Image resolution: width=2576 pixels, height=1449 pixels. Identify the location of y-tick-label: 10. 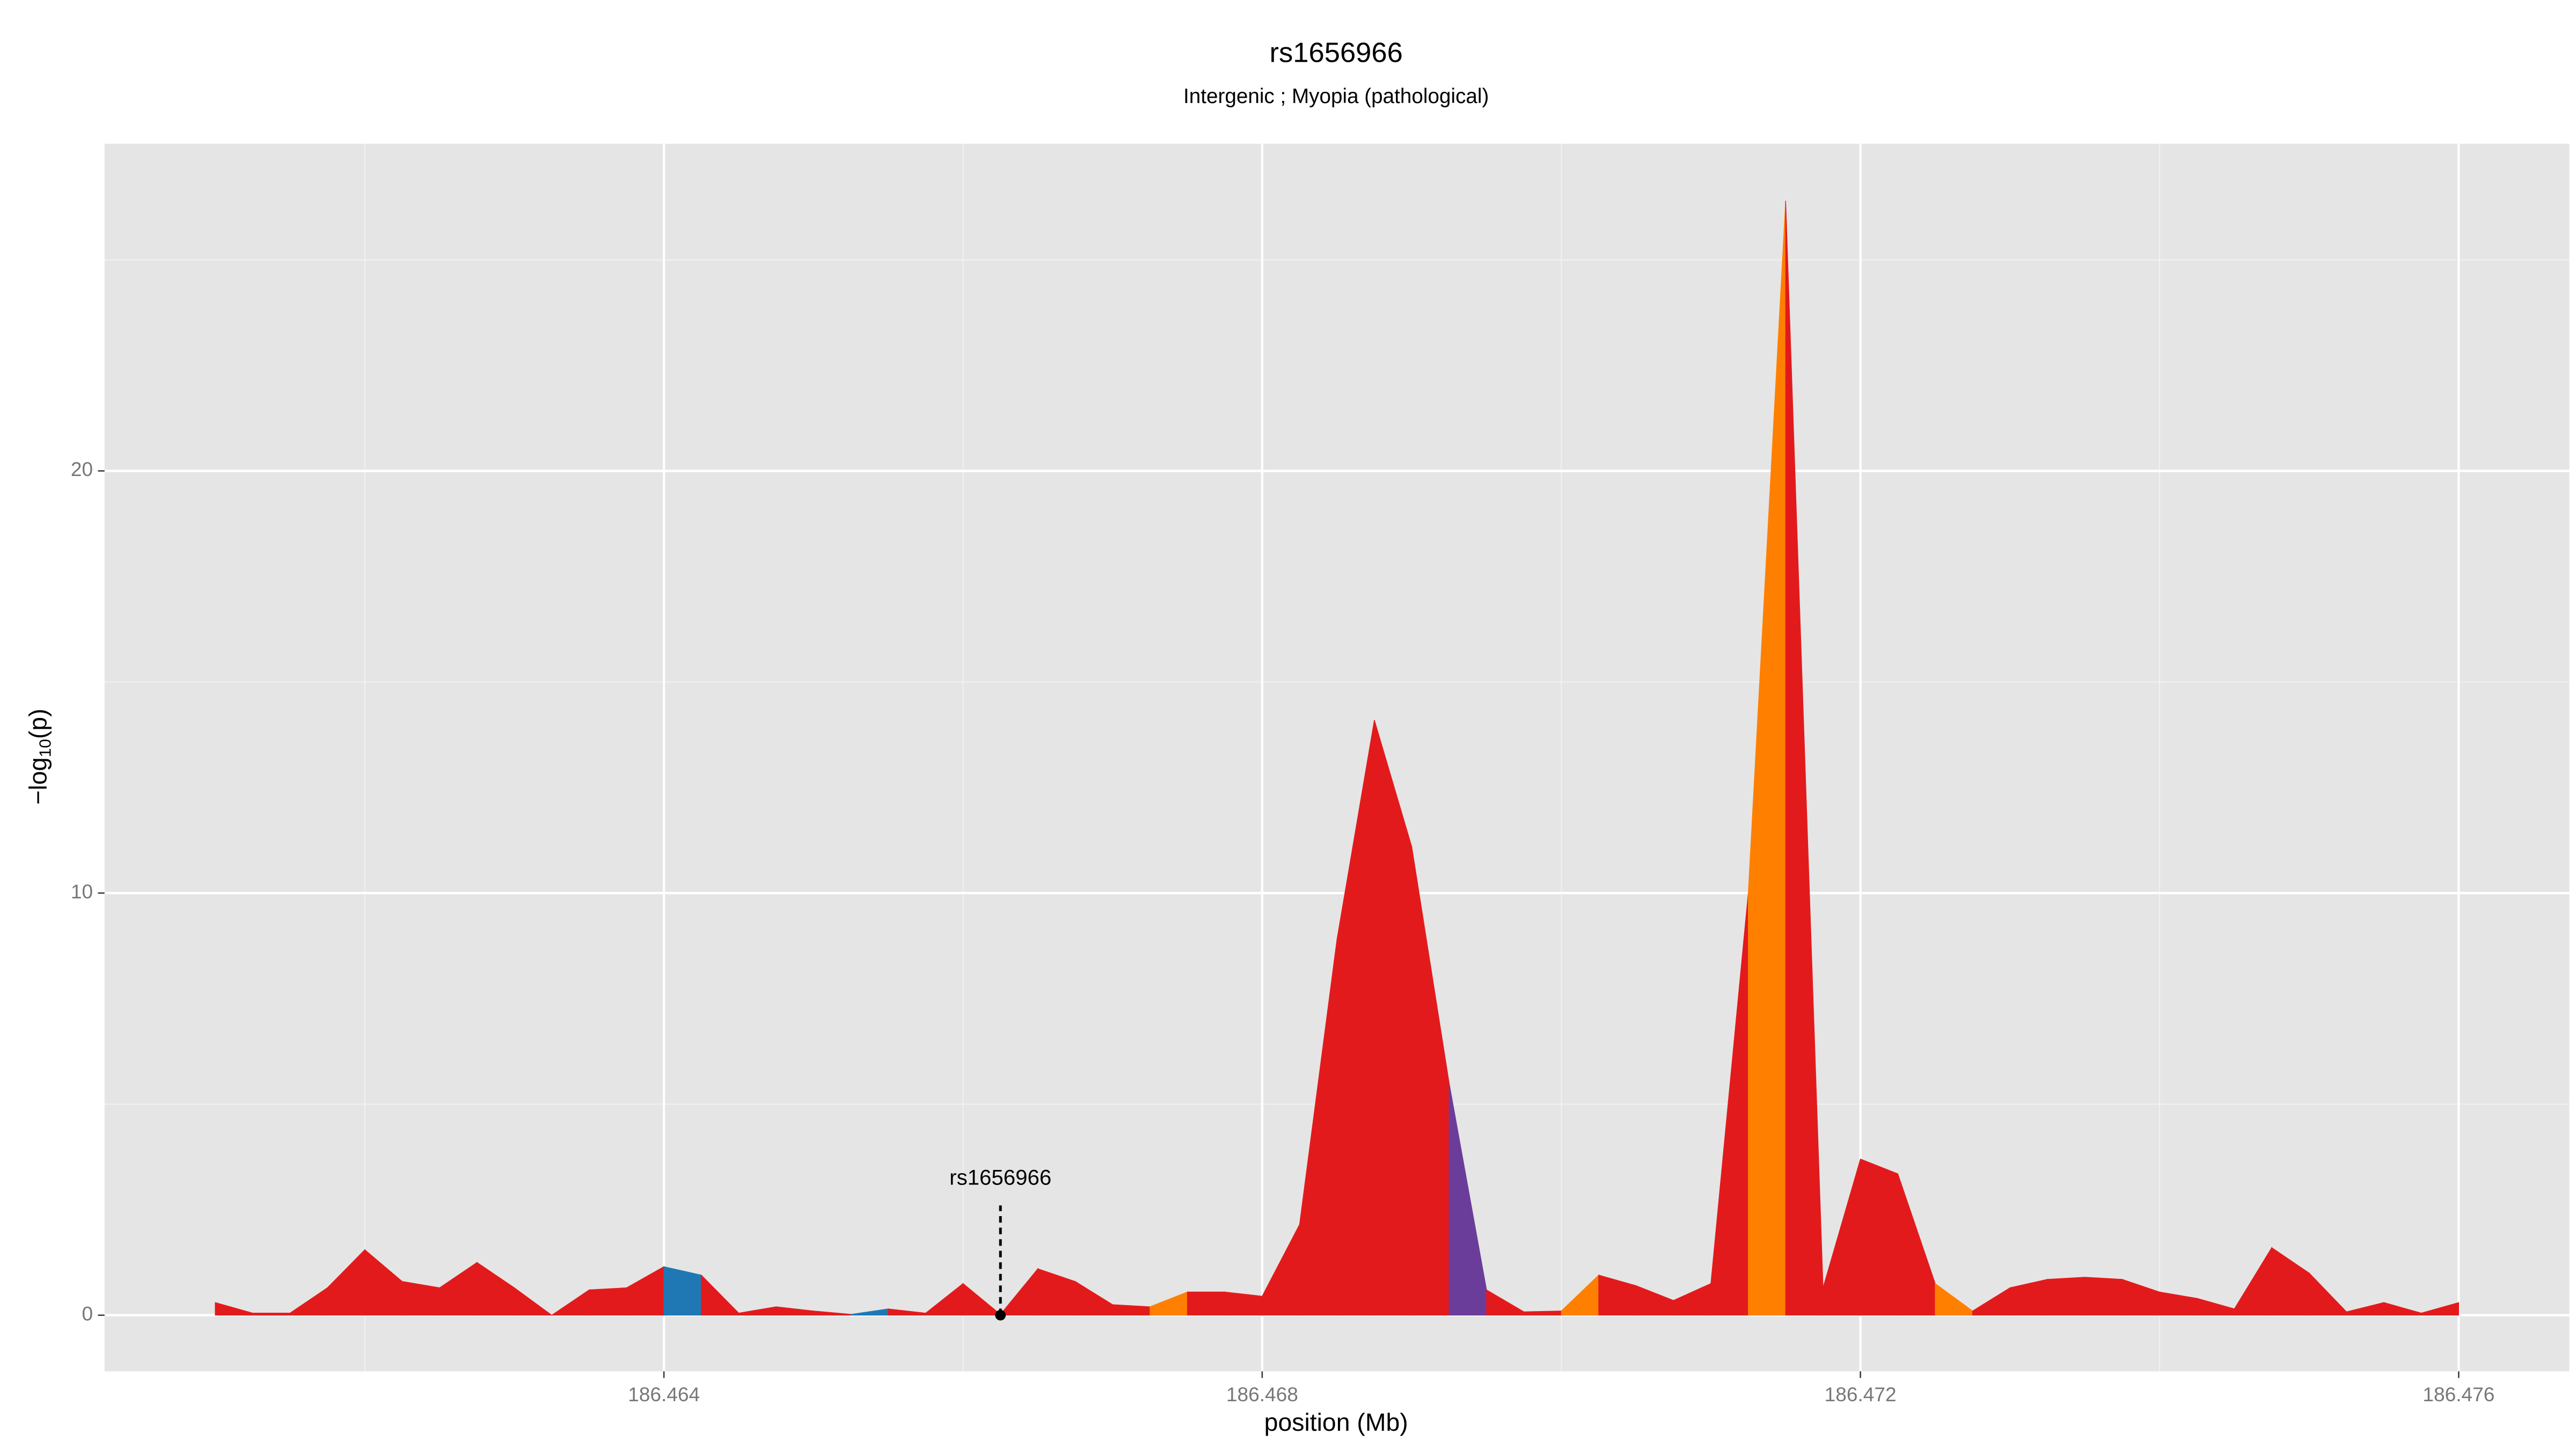
(82, 891).